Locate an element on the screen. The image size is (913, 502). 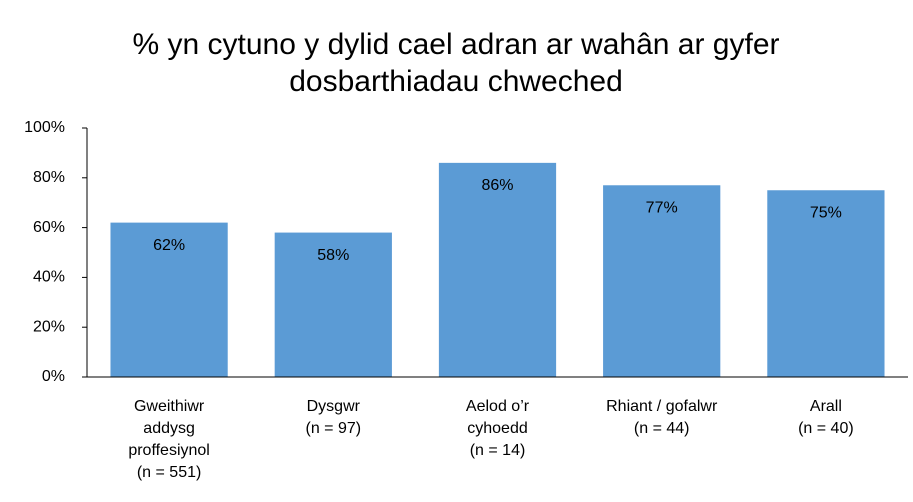
x-tick-label: Rhiant / gofalwr (n = 44) is located at coordinates (662, 417).